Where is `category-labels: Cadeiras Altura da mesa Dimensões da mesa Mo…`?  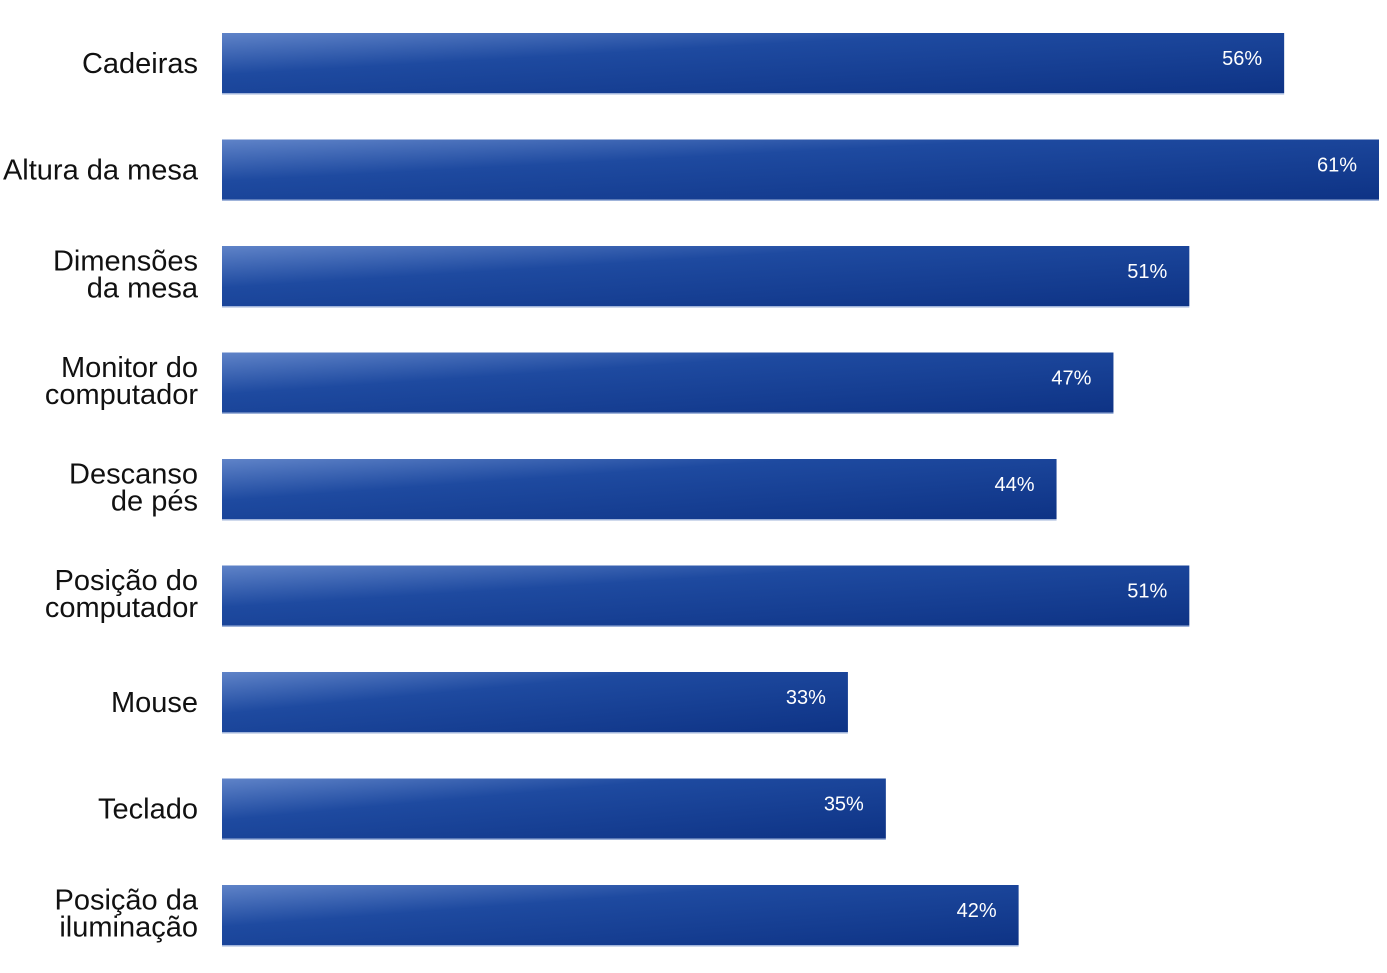
category-labels: Cadeiras Altura da mesa Dimensões da mesa Mo… is located at coordinates (101, 496).